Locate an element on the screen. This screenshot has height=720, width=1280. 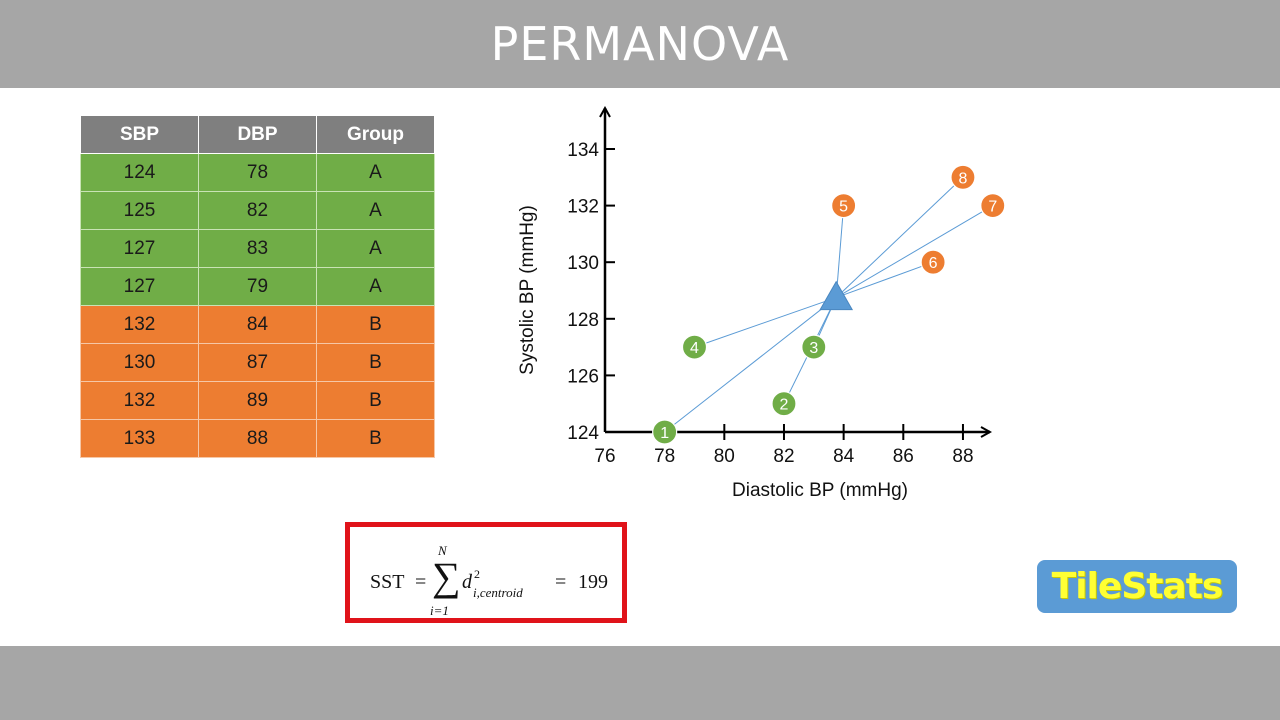
centroid-marker is located at coordinates (836, 295).